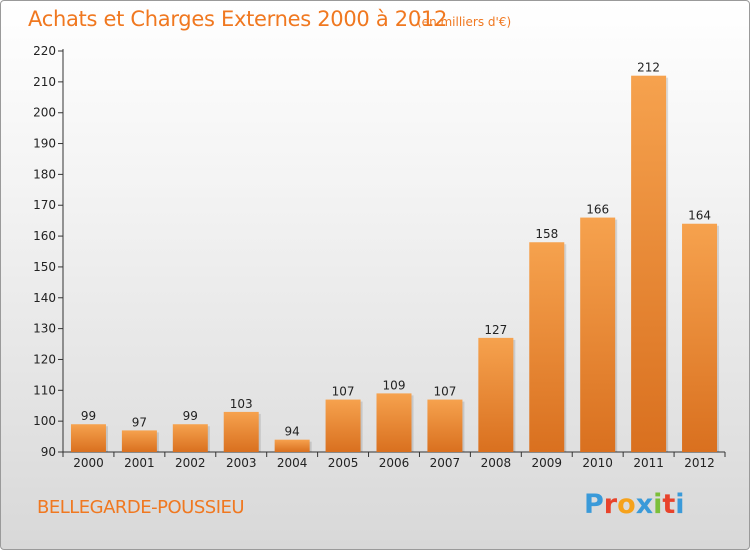  What do you see at coordinates (44, 298) in the screenshot?
I see `y-tick-label: 140` at bounding box center [44, 298].